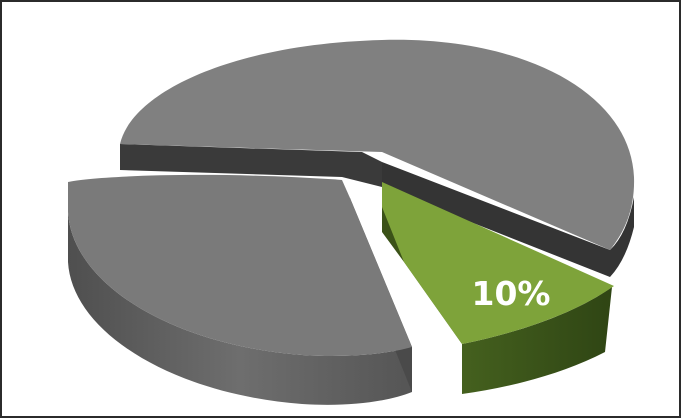 This screenshot has height=420, width=681. Describe the element at coordinates (251, 165) in the screenshot. I see `pie-slice-large-side` at that location.